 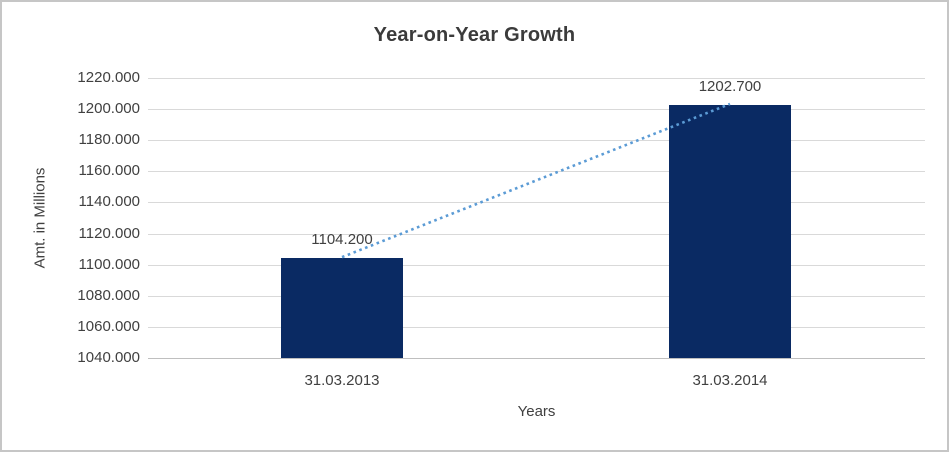 What do you see at coordinates (730, 86) in the screenshot?
I see `bar-data-label: 1202.700` at bounding box center [730, 86].